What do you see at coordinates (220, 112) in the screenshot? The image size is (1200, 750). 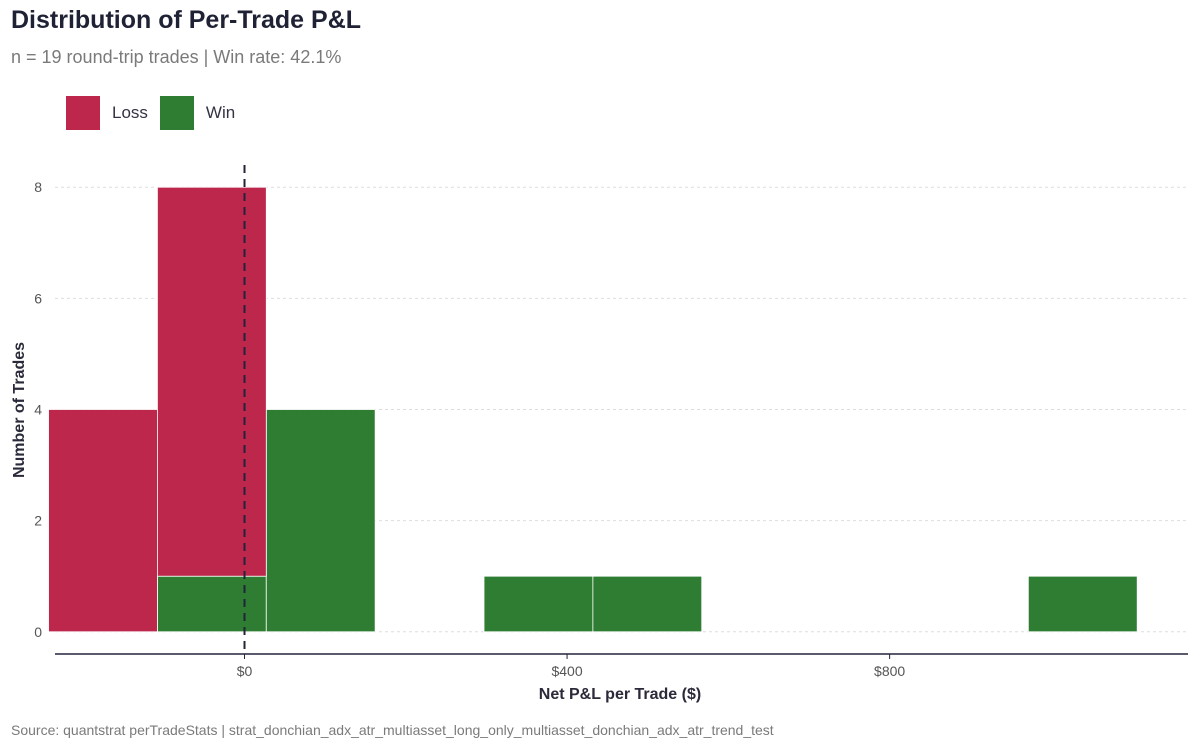 I see `legend-label-win: Win` at bounding box center [220, 112].